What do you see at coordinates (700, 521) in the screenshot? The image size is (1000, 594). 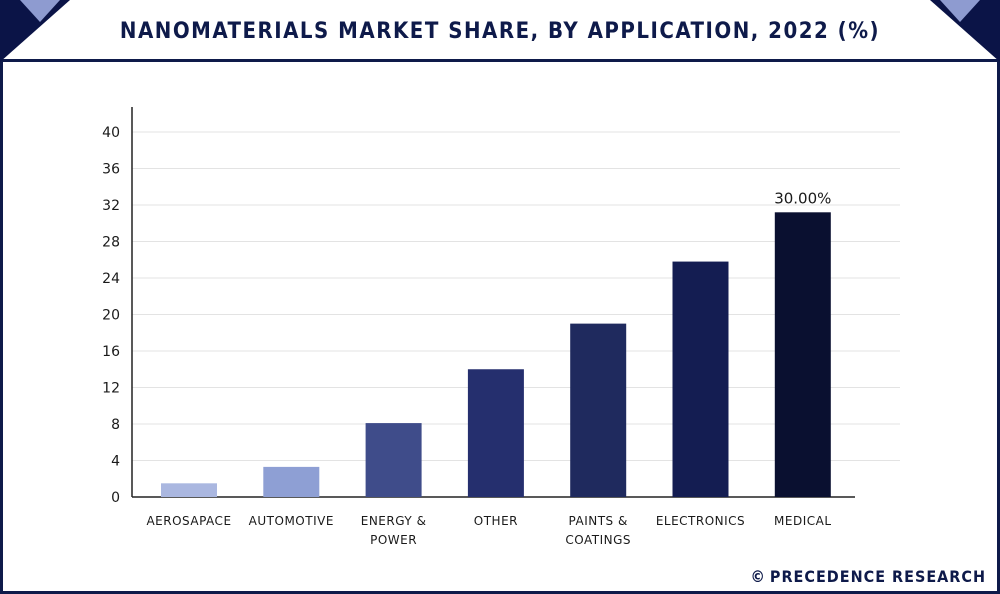 I see `x-tick-label: ELECTRONICS` at bounding box center [700, 521].